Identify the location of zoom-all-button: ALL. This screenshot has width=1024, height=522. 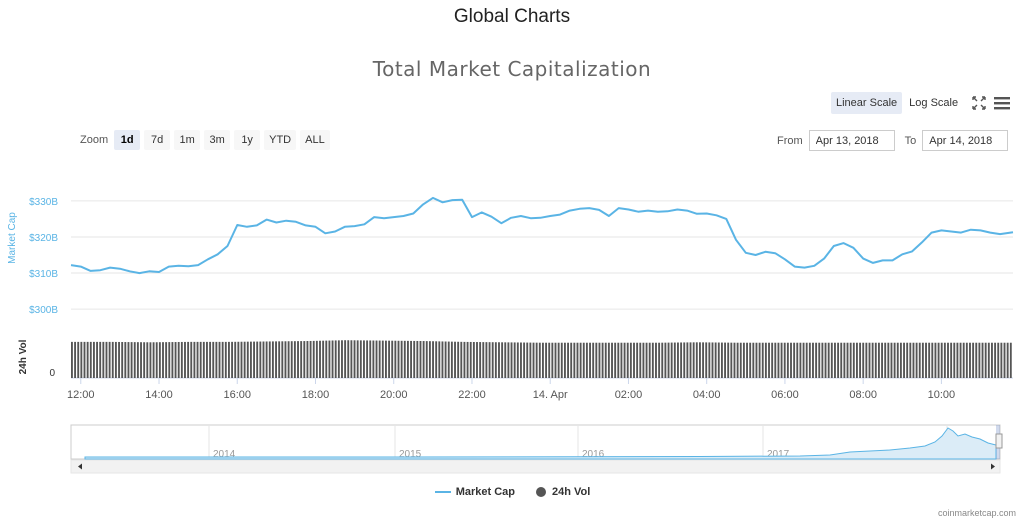
(315, 140).